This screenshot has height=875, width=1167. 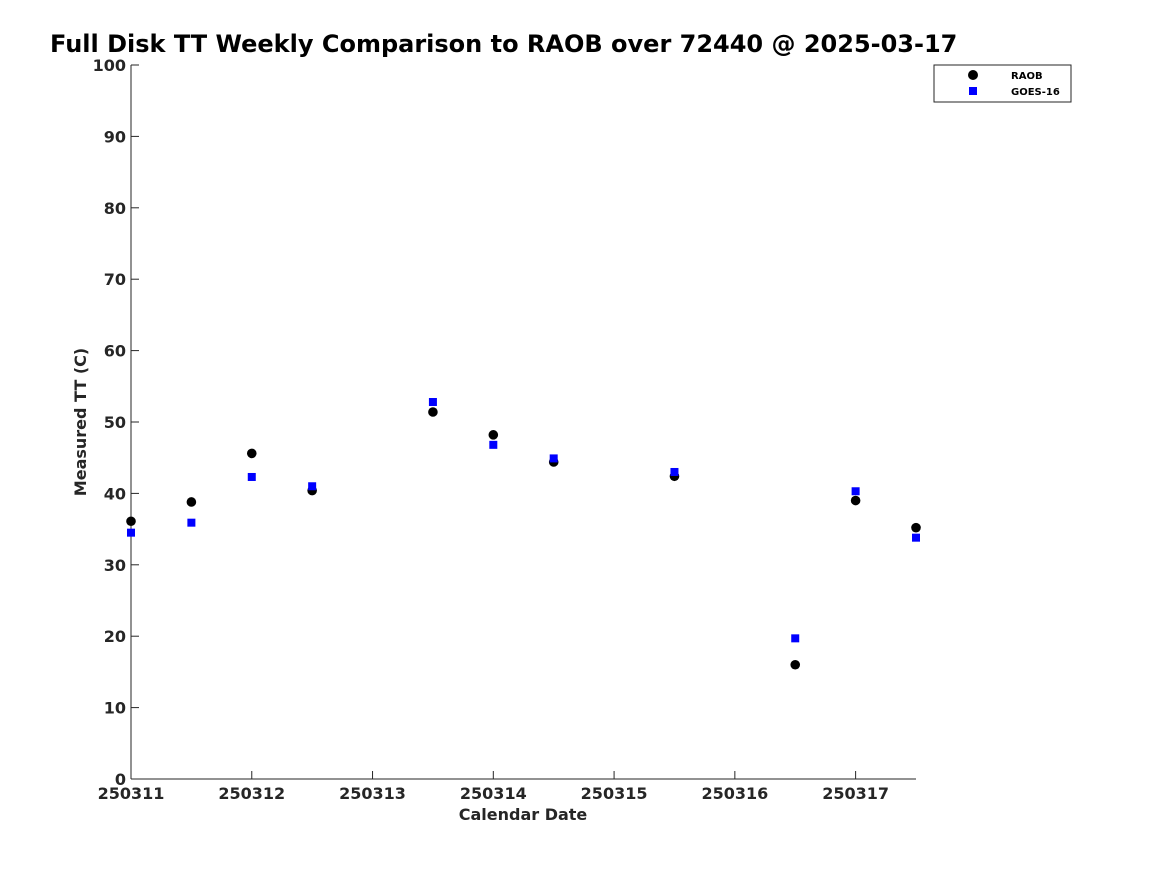 What do you see at coordinates (115, 493) in the screenshot?
I see `y-tick-label: 40` at bounding box center [115, 493].